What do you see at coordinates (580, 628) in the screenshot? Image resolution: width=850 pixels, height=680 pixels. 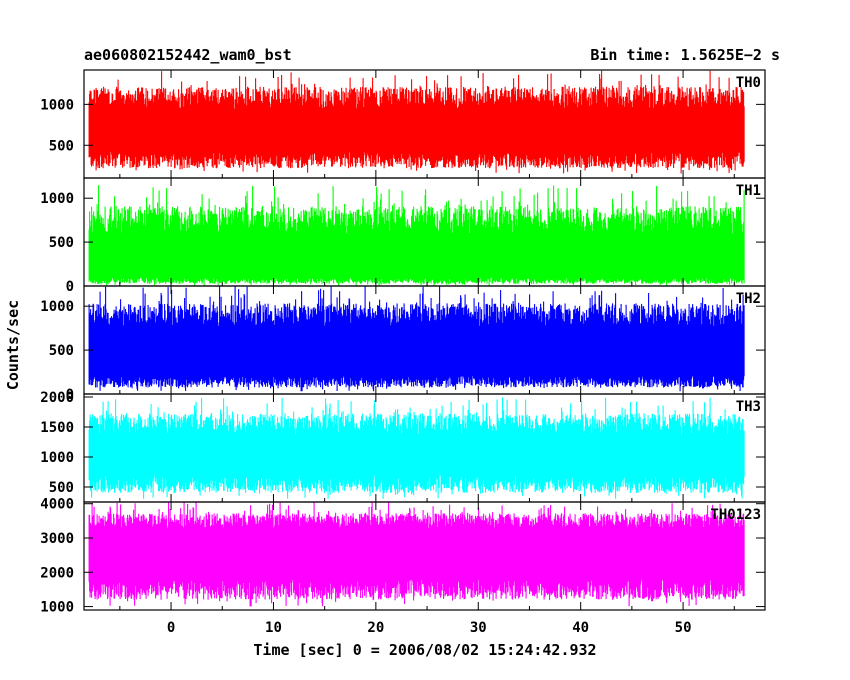 I see `x-tick-label: 40` at bounding box center [580, 628].